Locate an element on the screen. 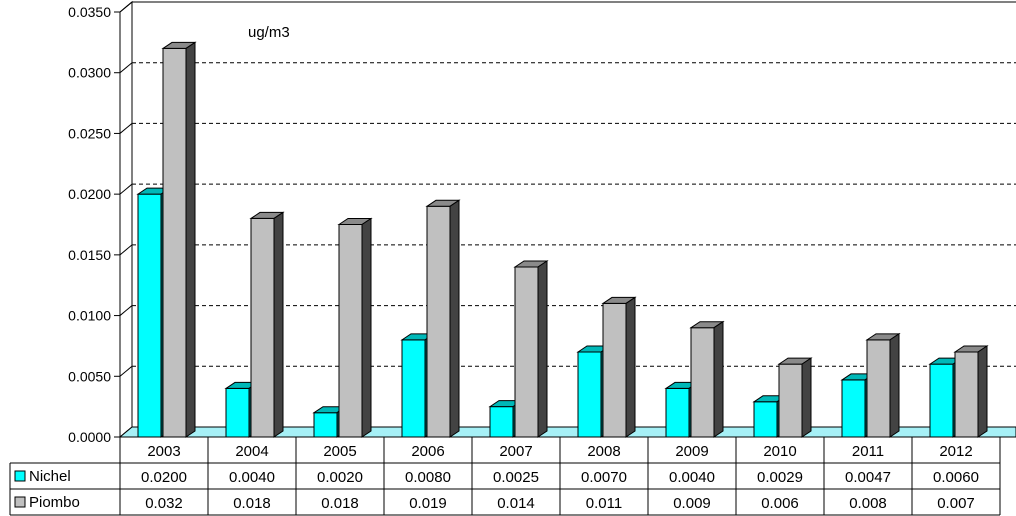  x-tick-label: 2003 is located at coordinates (163, 451).